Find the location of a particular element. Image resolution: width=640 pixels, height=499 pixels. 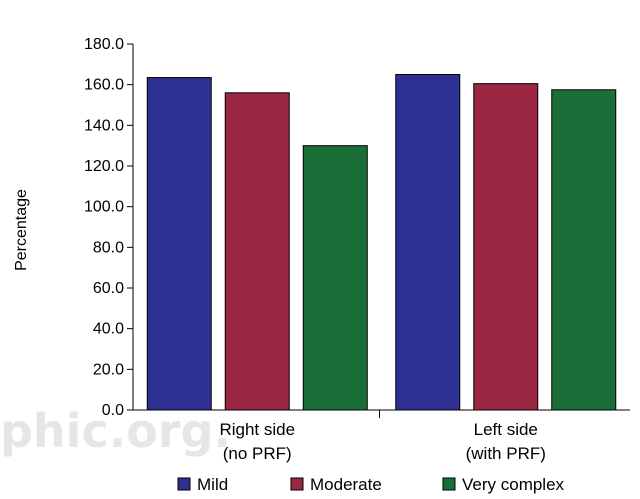

y-tick-label-2: 40.0 is located at coordinates (108, 329).